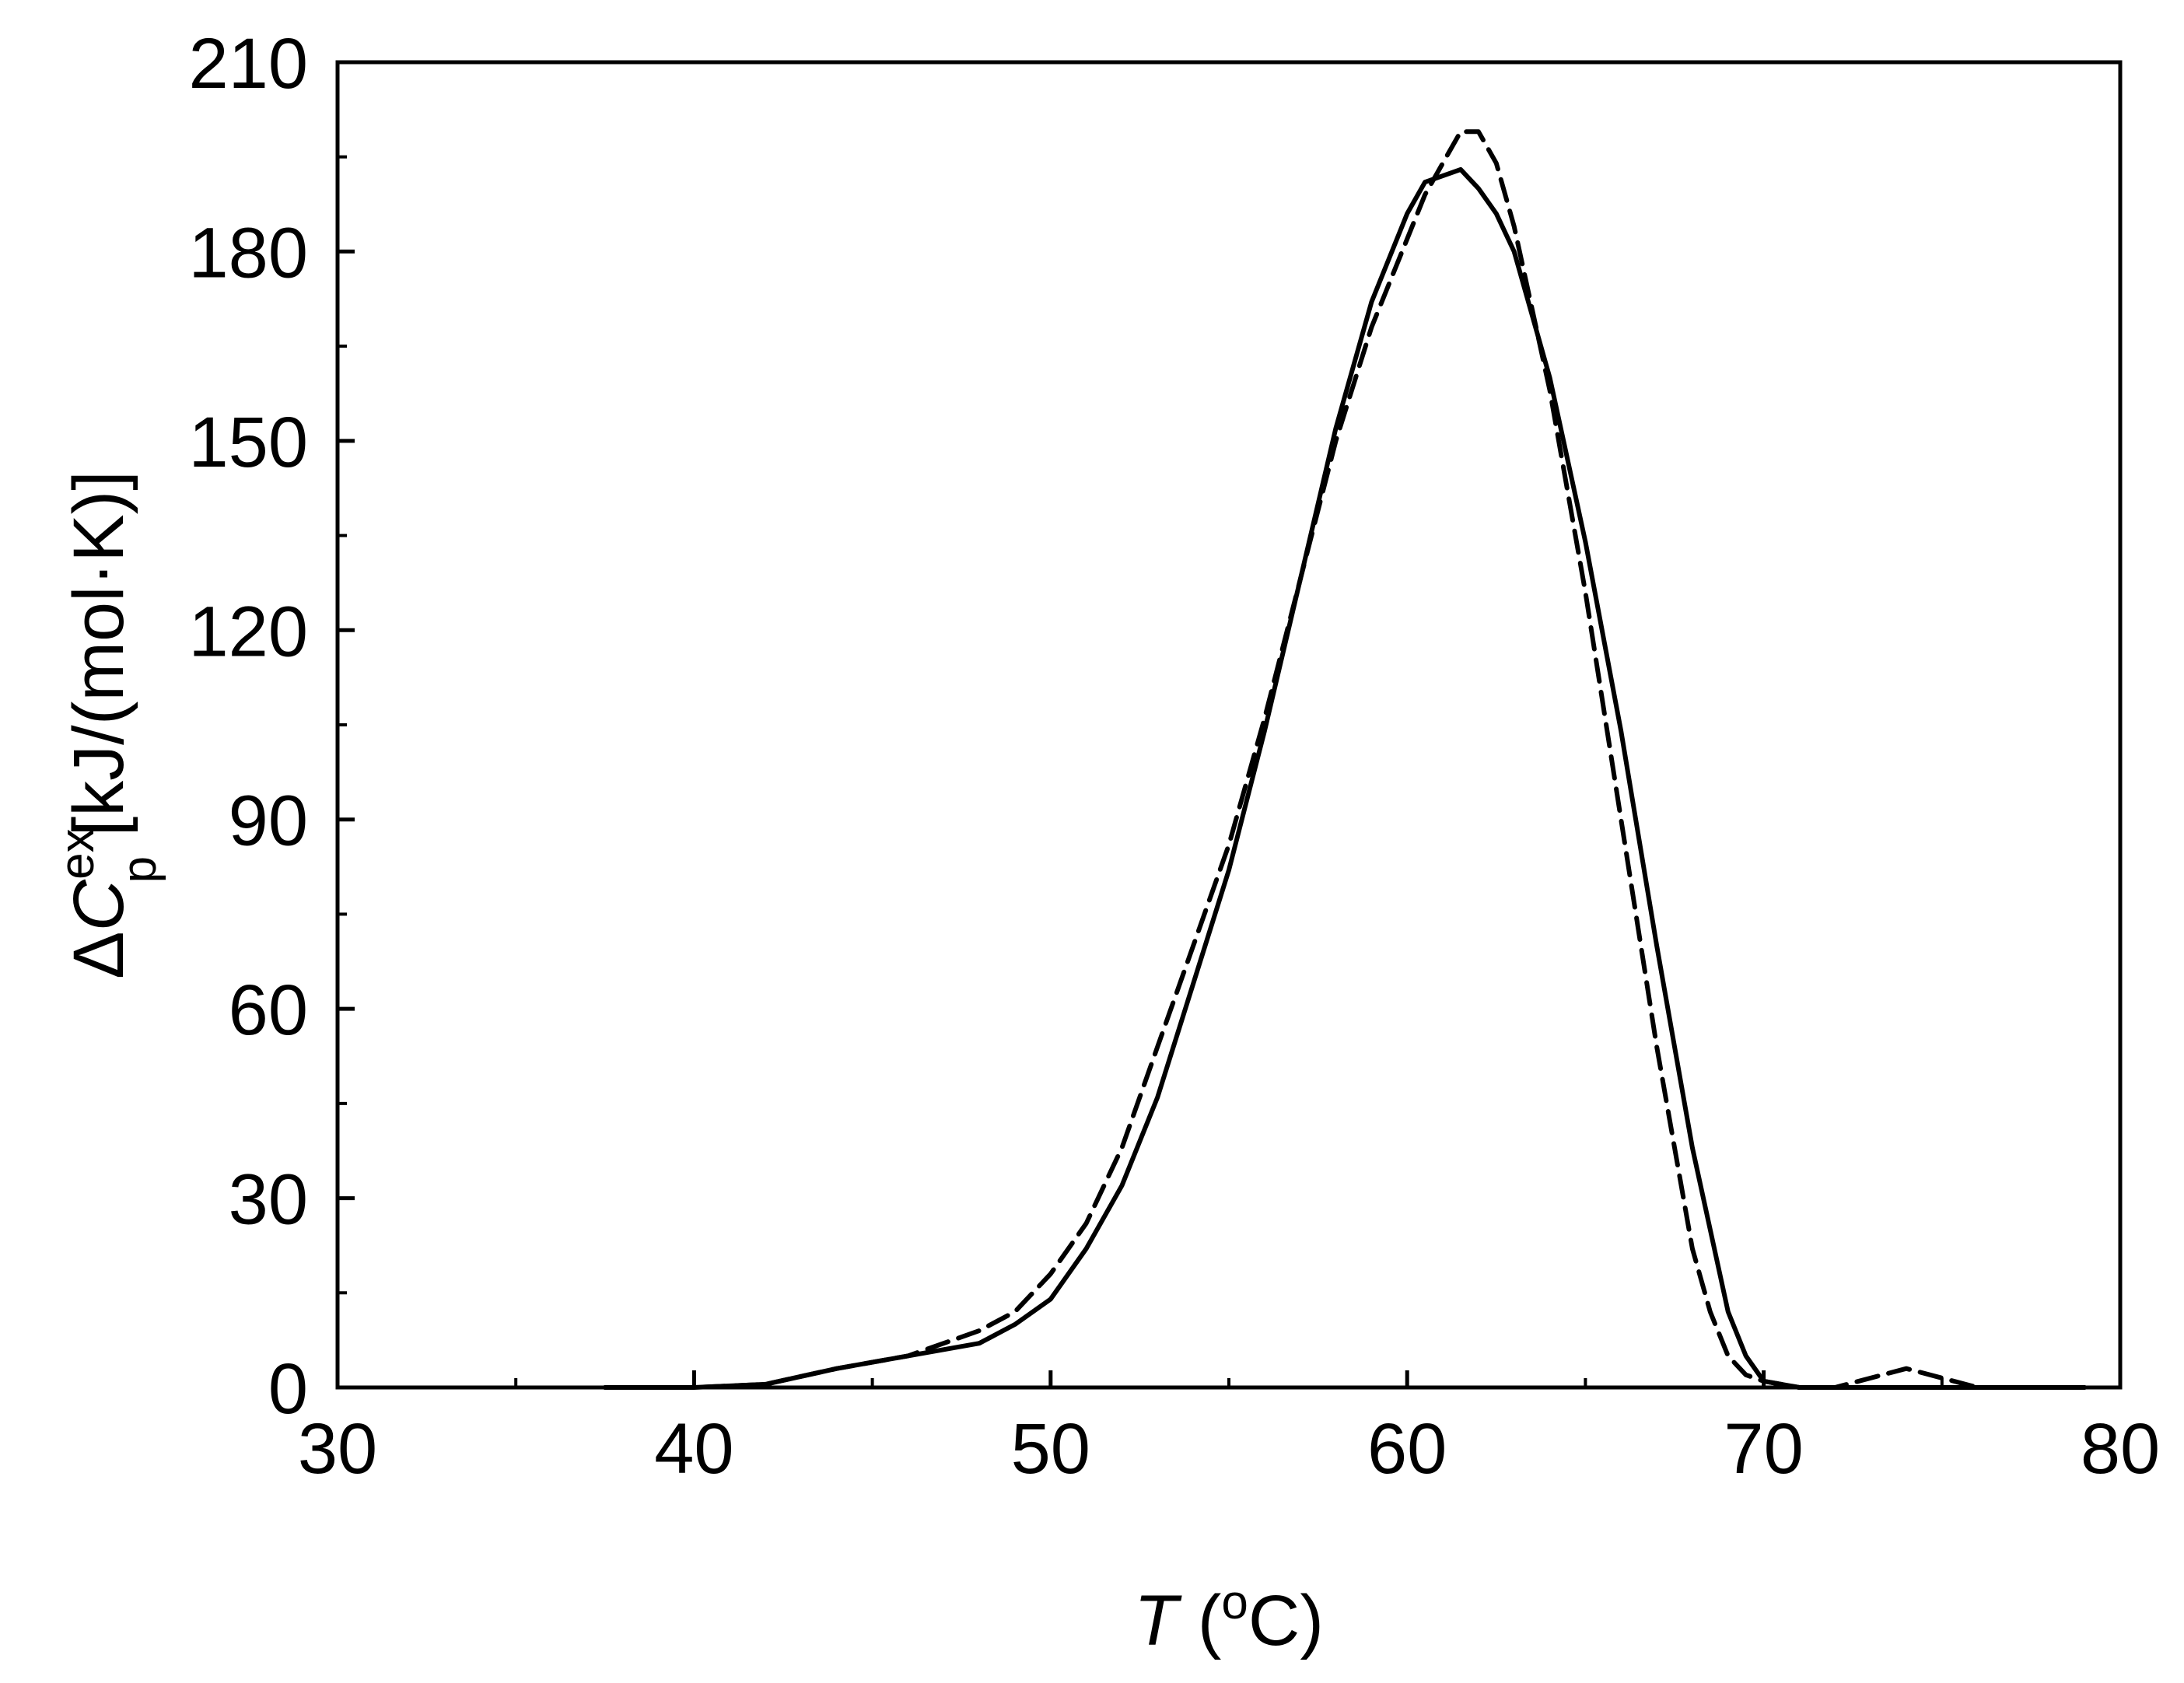  What do you see at coordinates (249, 631) in the screenshot?
I see `y-tick-label: 120` at bounding box center [249, 631].